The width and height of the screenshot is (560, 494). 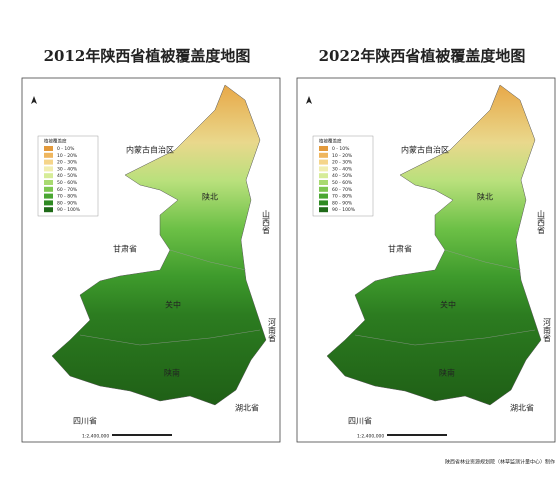 What do you see at coordinates (500, 462) in the screenshot?
I see `footer: 陕西省林业资源规划院（林草监测计量中心）制作` at bounding box center [500, 462].